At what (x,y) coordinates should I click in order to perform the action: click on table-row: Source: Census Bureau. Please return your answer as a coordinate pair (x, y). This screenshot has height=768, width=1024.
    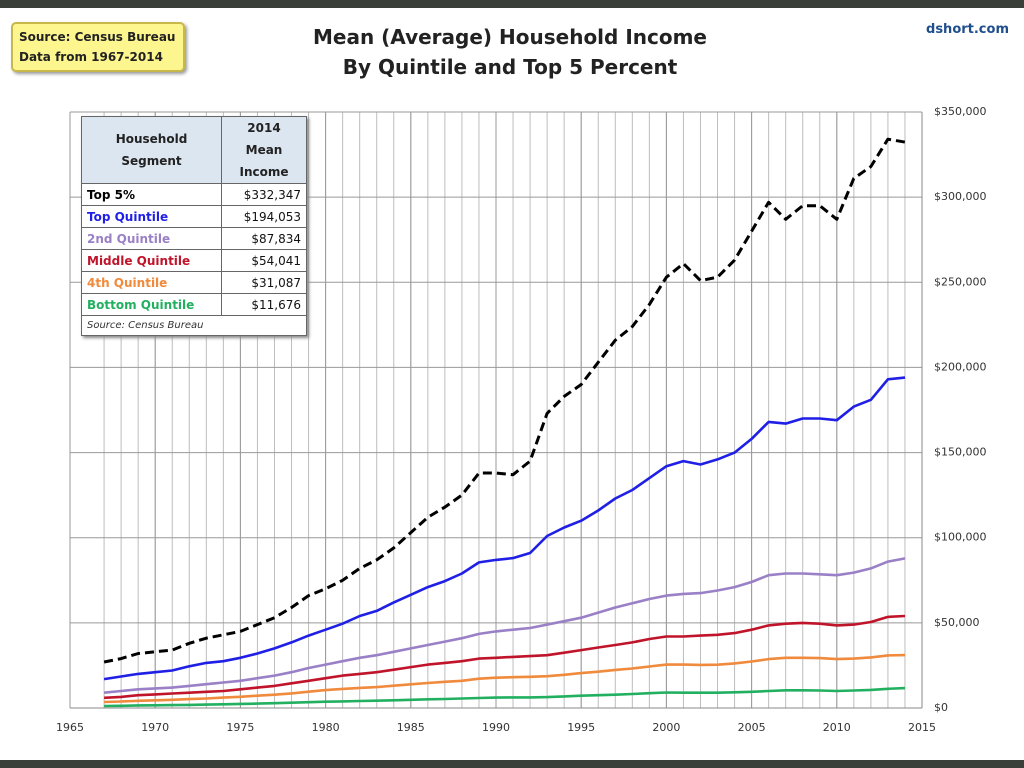
    Looking at the image, I should click on (194, 325).